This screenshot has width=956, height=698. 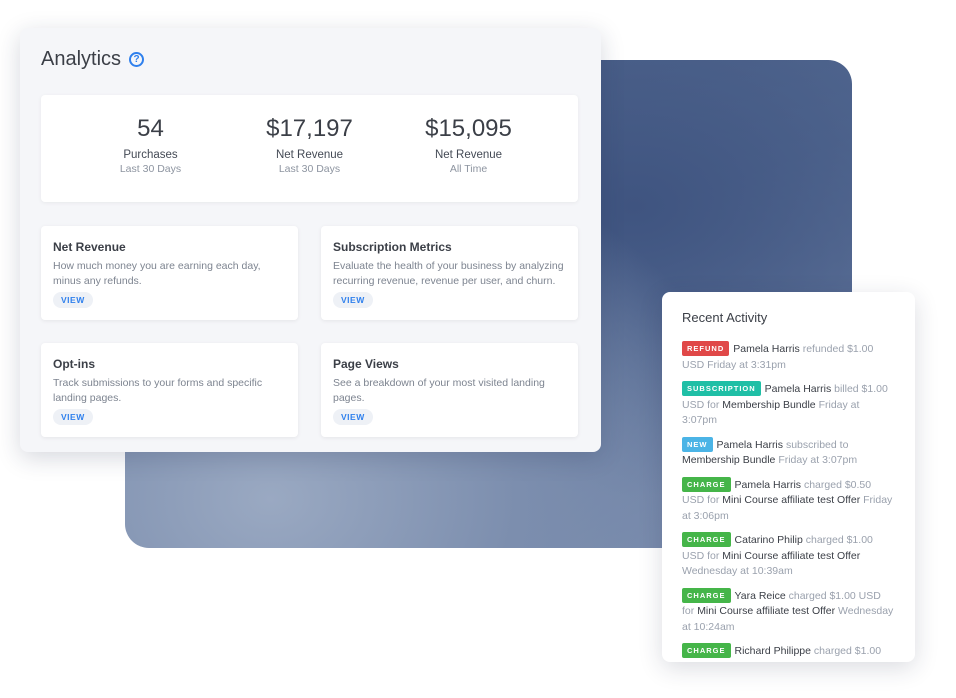 What do you see at coordinates (137, 59) in the screenshot?
I see `question-circle-icon: ?` at bounding box center [137, 59].